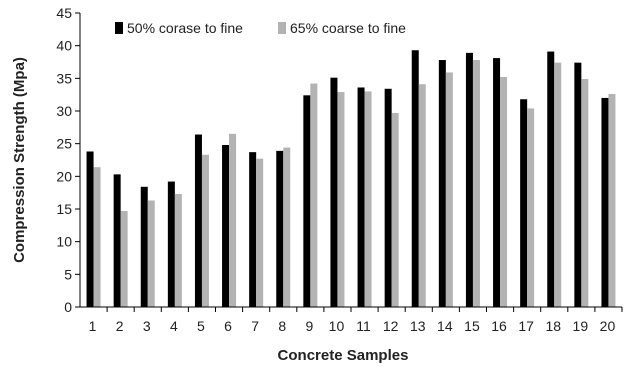 The image size is (623, 367). I want to click on legend-label-series-1: 50% corase to fine, so click(185, 28).